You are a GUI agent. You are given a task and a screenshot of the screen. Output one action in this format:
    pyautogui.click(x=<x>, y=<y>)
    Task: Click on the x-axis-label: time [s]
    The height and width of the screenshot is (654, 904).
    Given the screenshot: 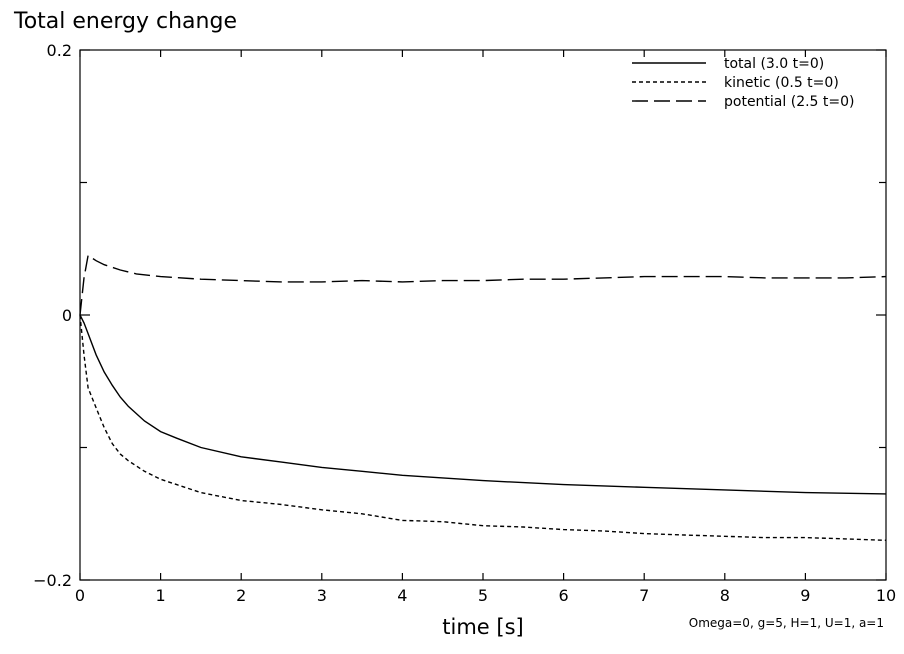 What is the action you would take?
    pyautogui.click(x=482, y=627)
    